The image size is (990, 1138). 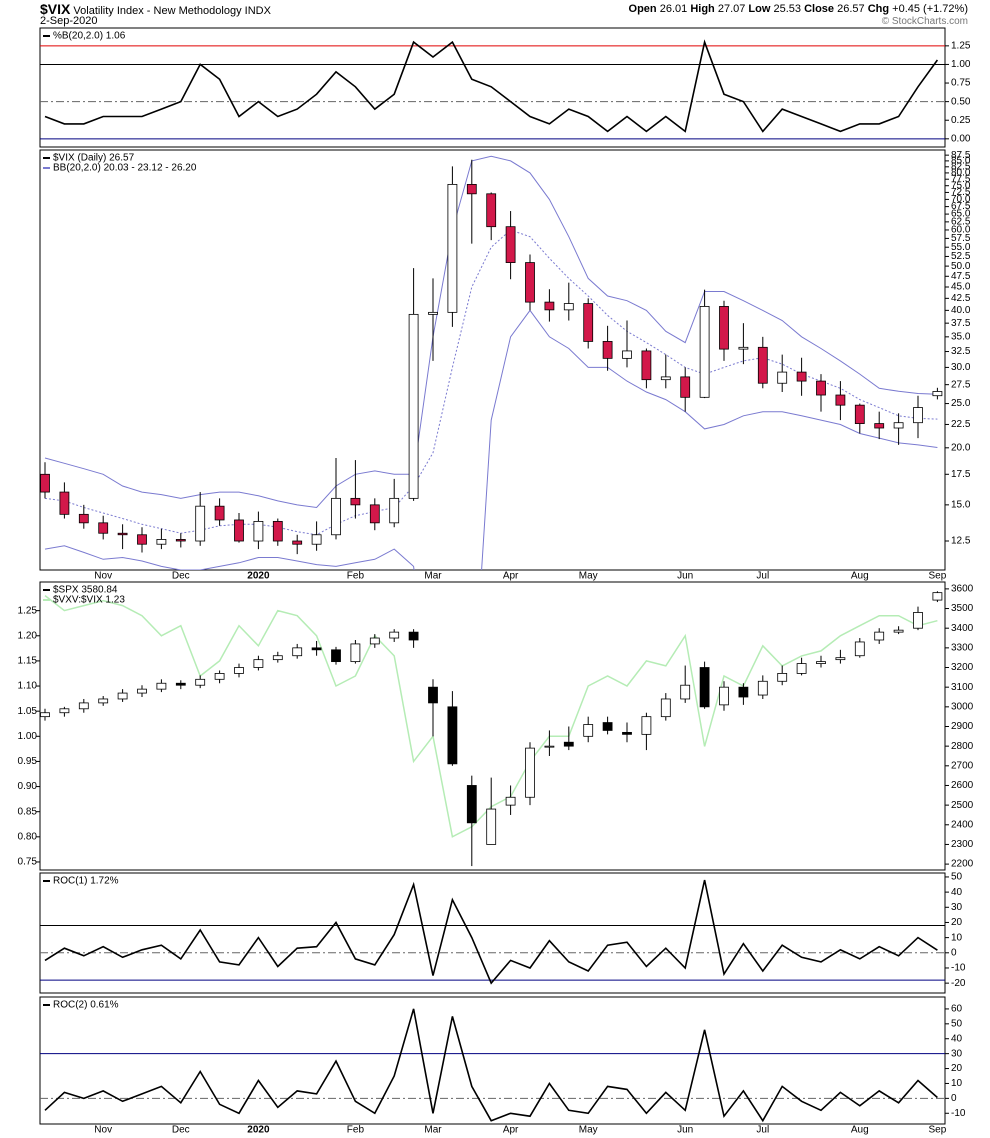 What do you see at coordinates (762, 1130) in the screenshot?
I see `x-tick-label: Jul` at bounding box center [762, 1130].